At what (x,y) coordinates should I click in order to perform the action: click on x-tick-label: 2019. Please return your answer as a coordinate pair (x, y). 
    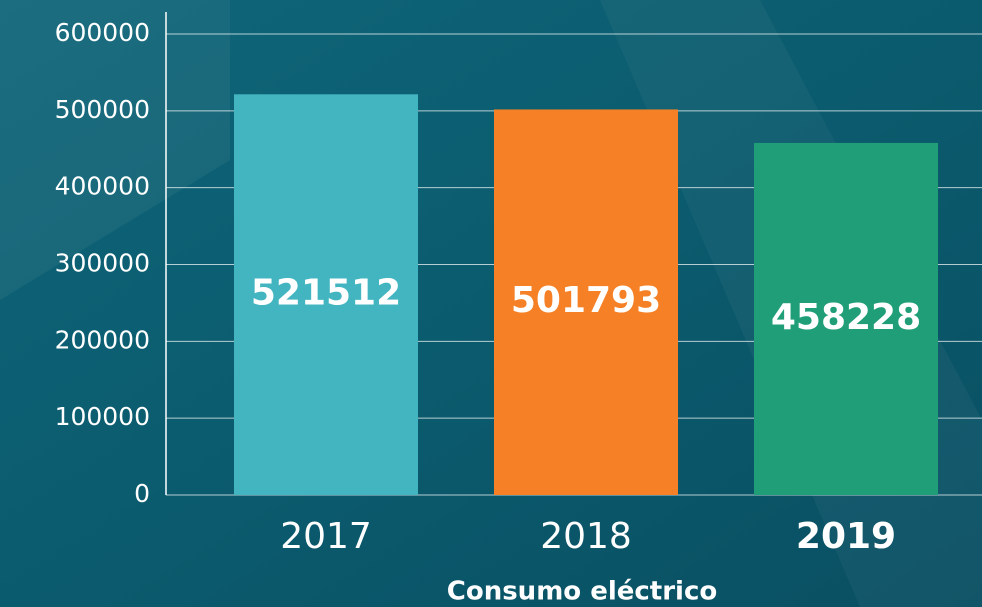
    Looking at the image, I should click on (846, 536).